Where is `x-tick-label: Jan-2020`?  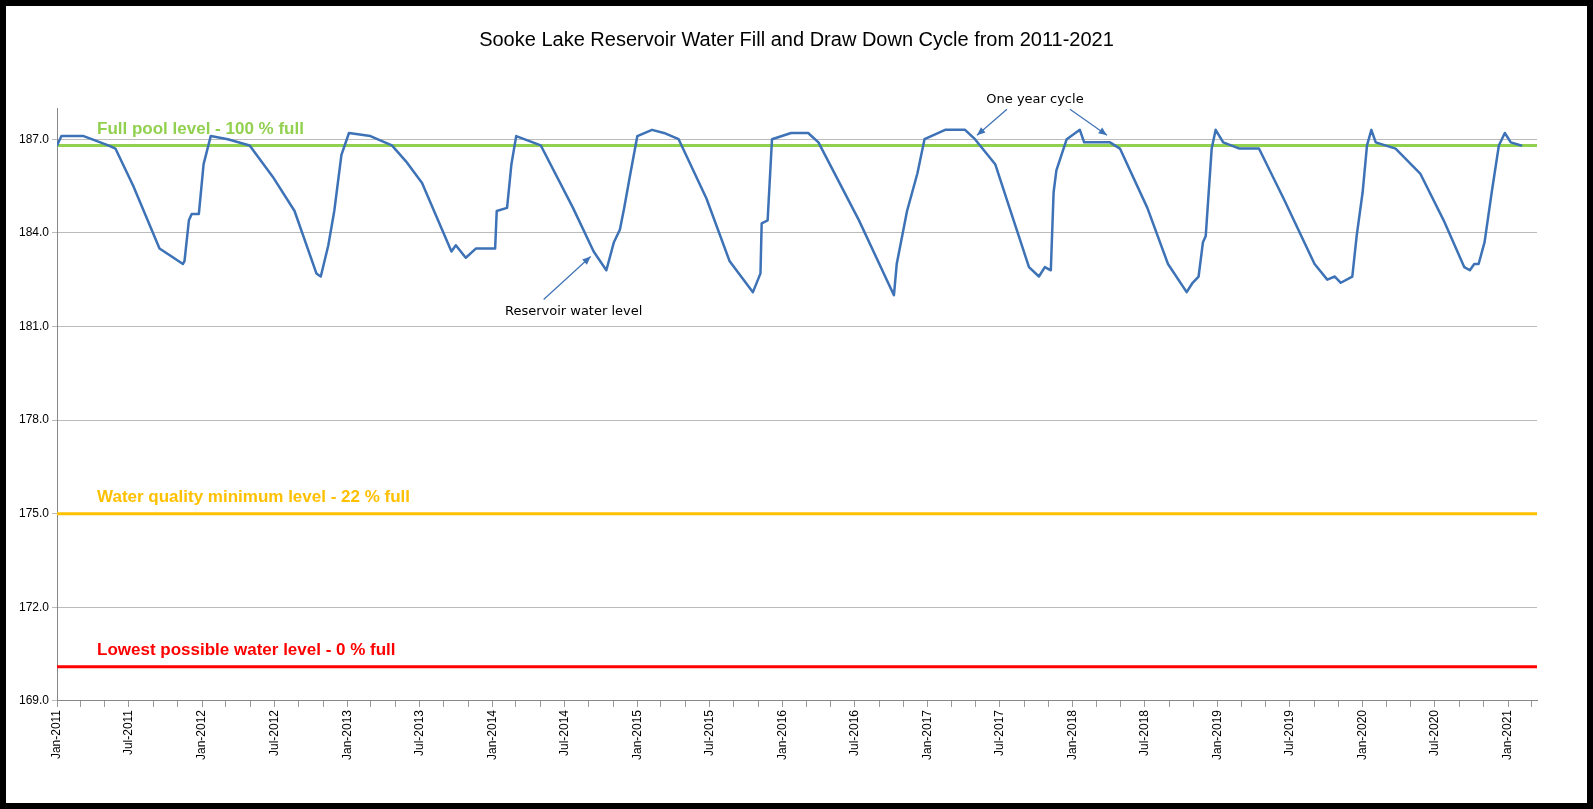
x-tick-label: Jan-2020 is located at coordinates (1361, 735).